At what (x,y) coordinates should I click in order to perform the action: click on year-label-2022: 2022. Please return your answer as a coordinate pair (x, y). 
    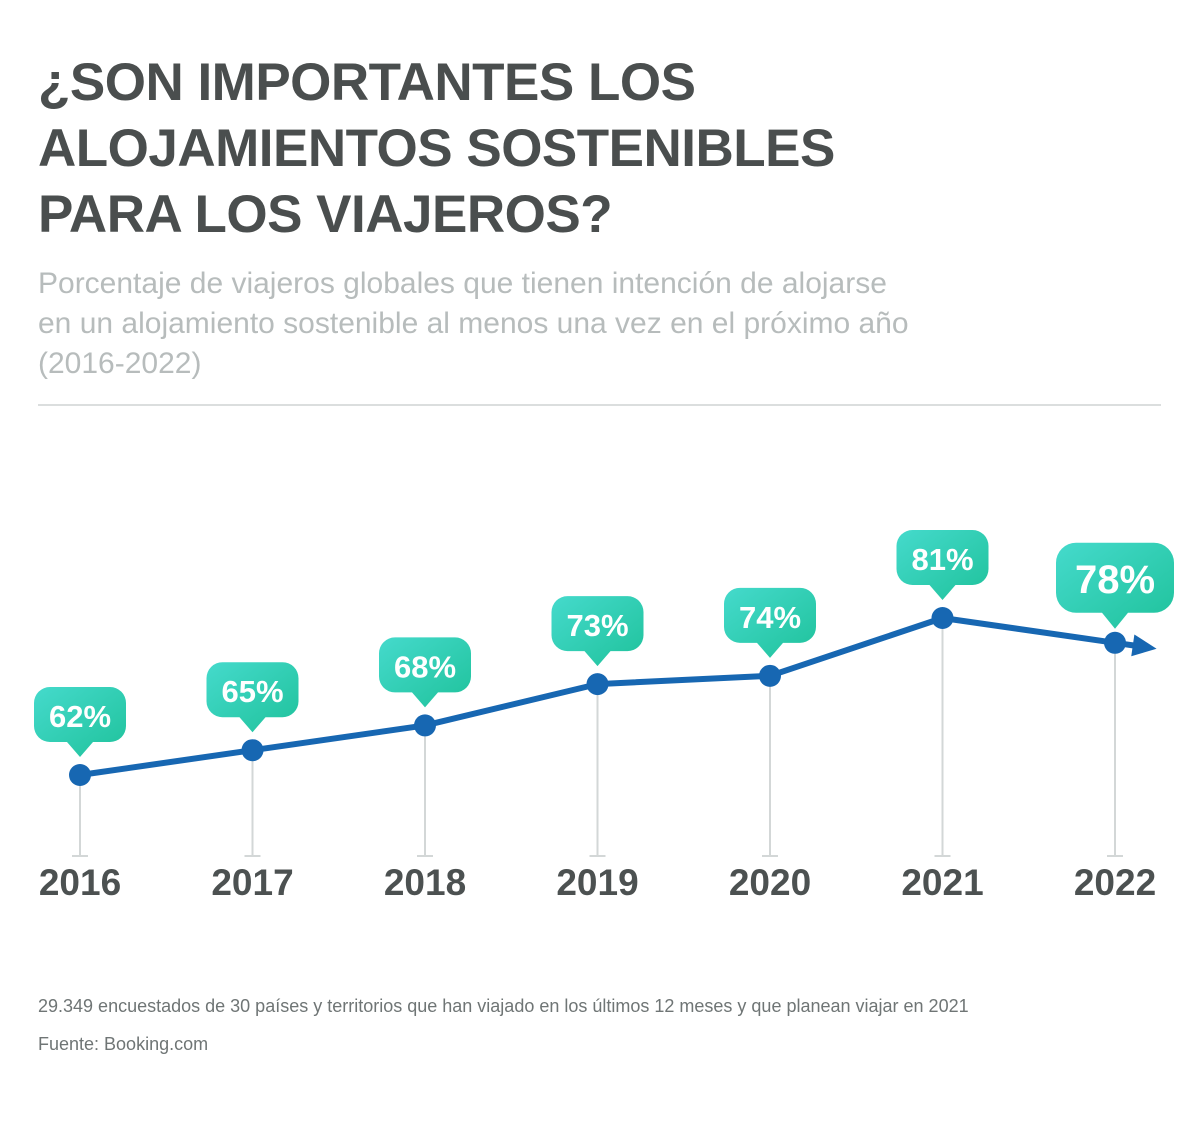
    Looking at the image, I should click on (1115, 882).